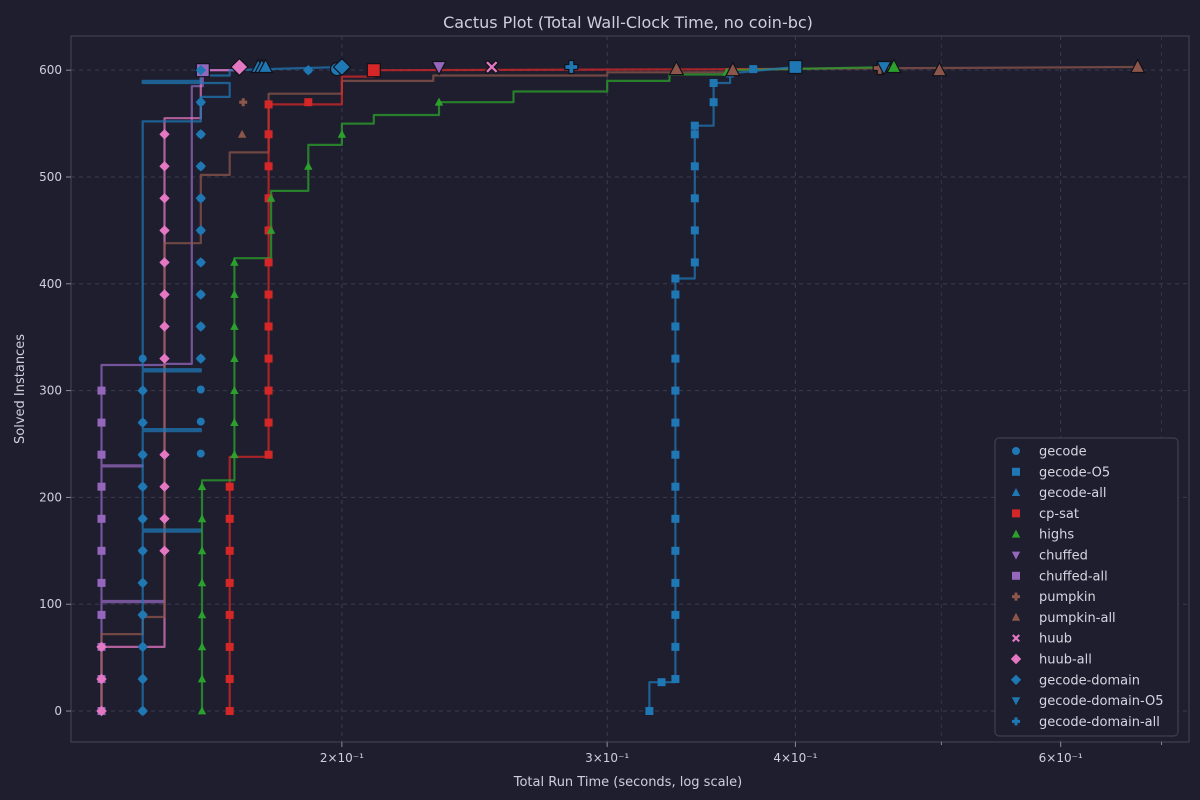 Image resolution: width=1200 pixels, height=800 pixels. I want to click on legend-marker-gecode-domain, so click(1016, 679).